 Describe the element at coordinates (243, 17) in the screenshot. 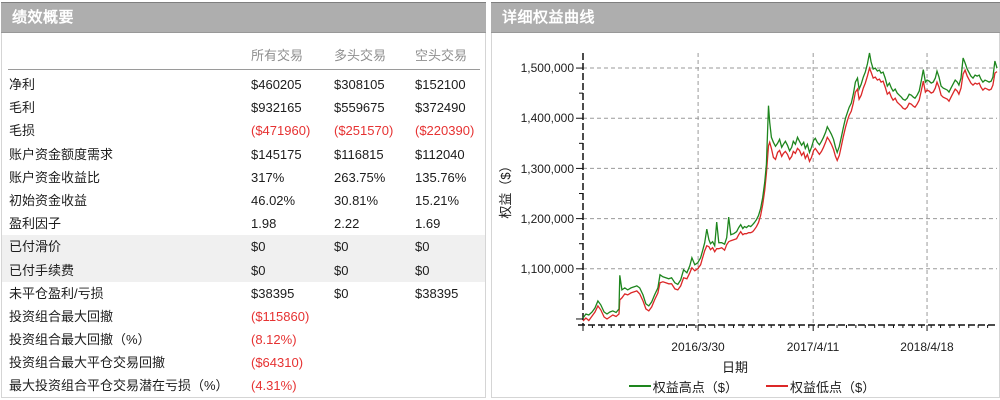

I see `performance-summary-header: 绩效概要` at that location.